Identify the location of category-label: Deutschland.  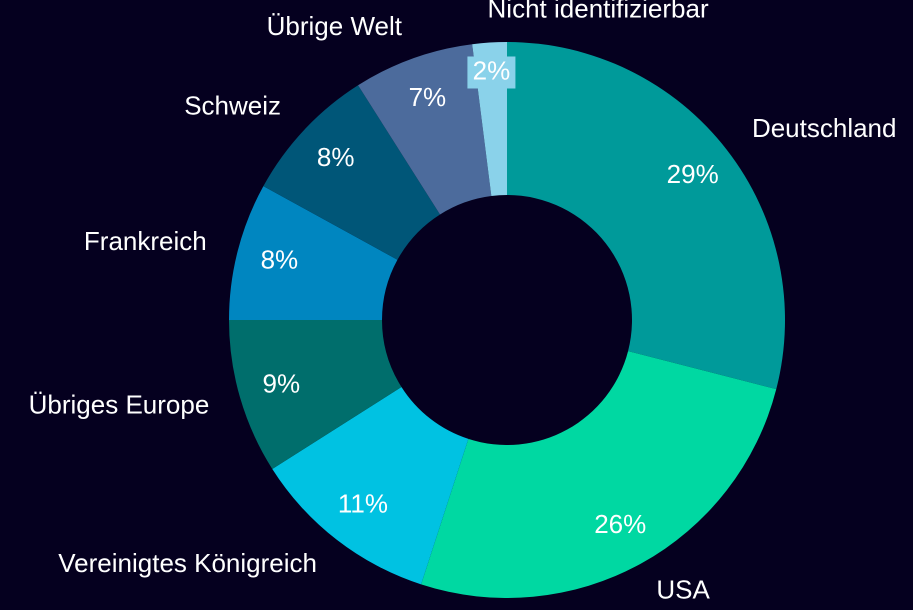
(824, 128).